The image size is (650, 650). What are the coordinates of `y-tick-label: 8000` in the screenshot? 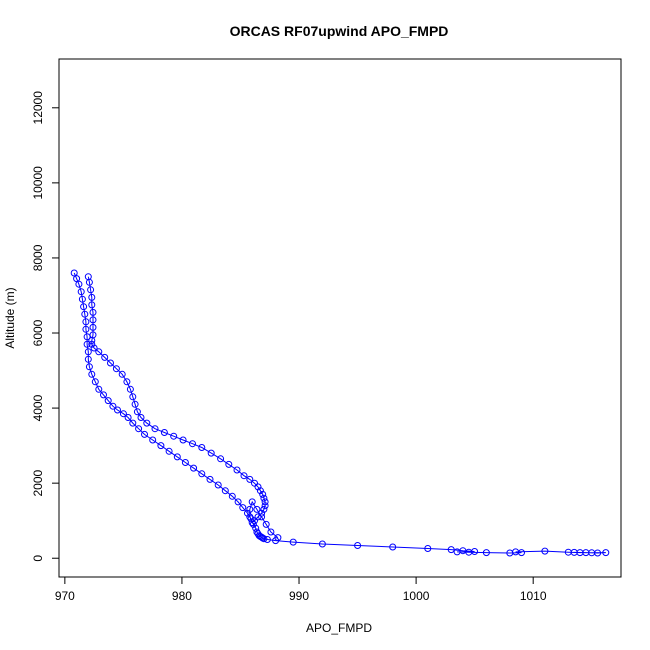 It's located at (38, 257).